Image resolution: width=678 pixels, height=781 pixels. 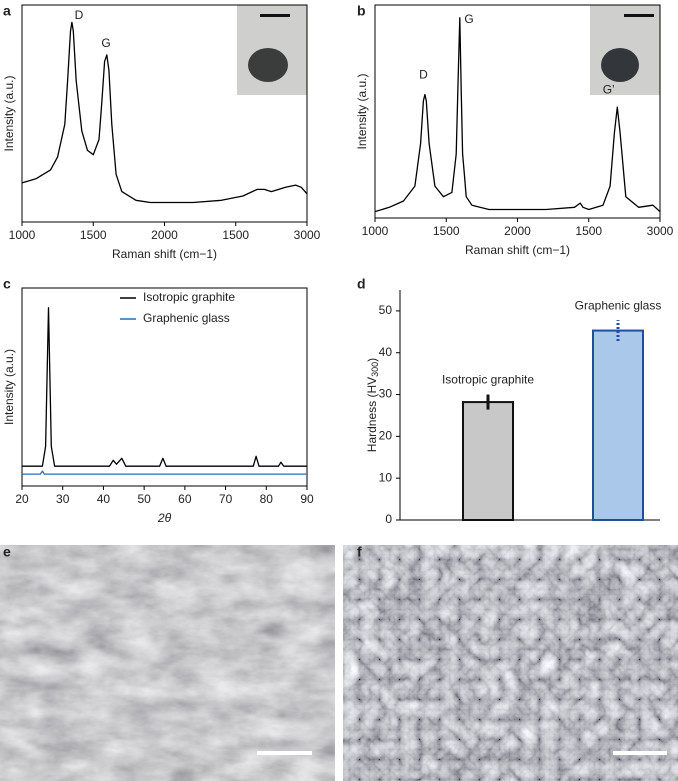 I want to click on y-axis-label: Hardness (HV300), so click(x=372, y=405).